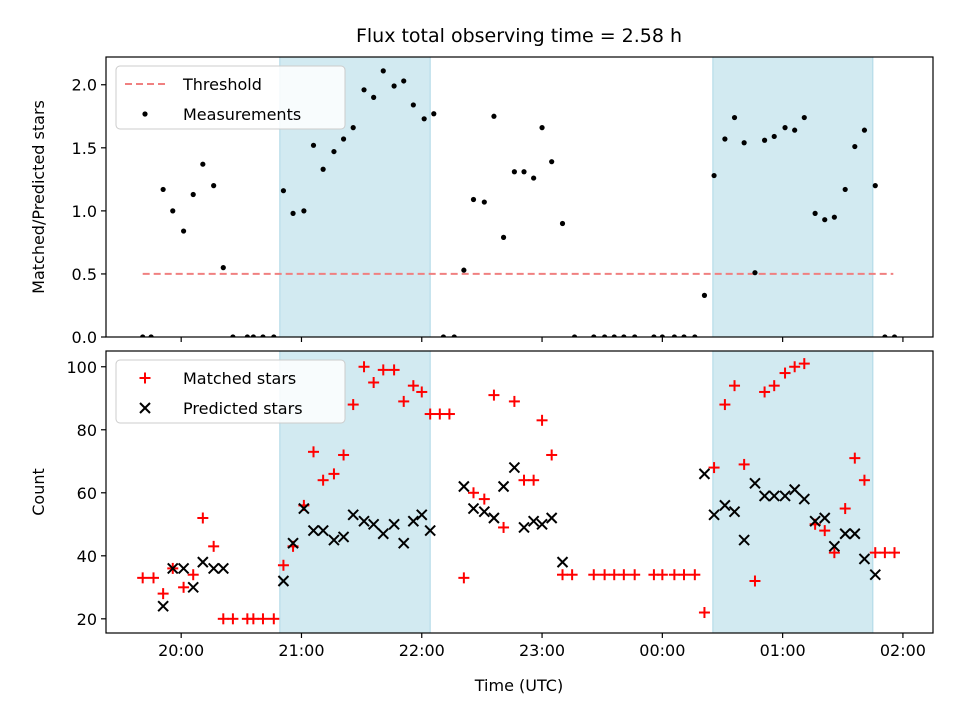 This screenshot has width=960, height=720. Describe the element at coordinates (84, 337) in the screenshot. I see `y-tick-label: 0.0` at that location.